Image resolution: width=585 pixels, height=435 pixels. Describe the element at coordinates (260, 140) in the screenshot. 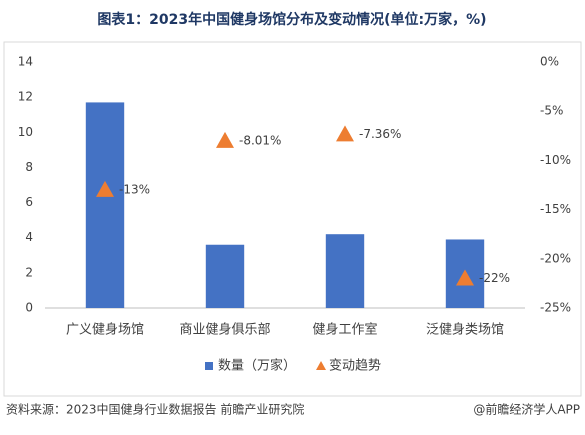

I see `data-label: -8.01%` at that location.